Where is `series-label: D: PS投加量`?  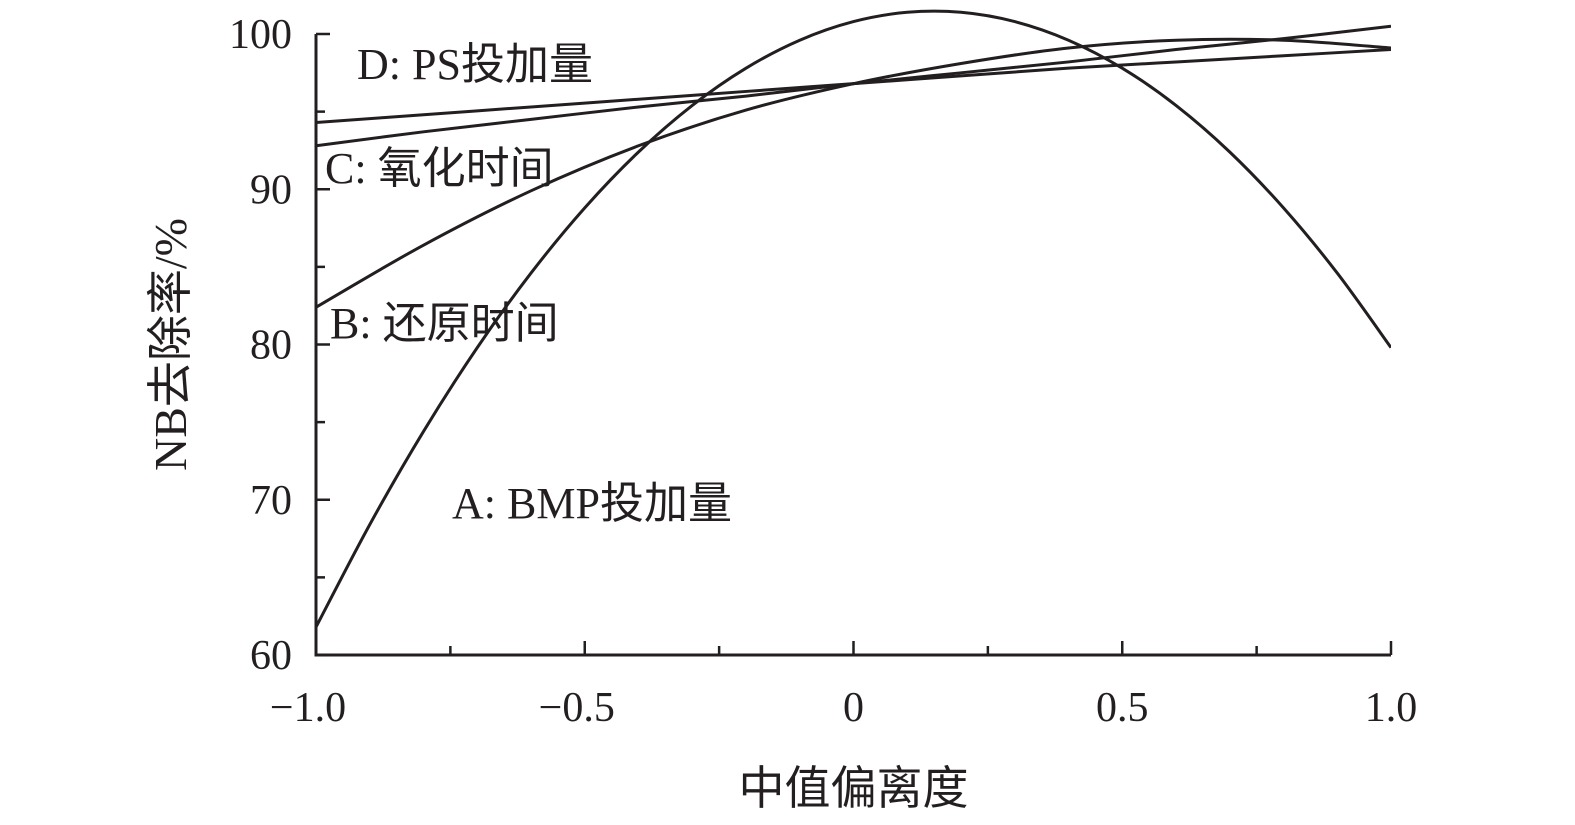
series-label: D: PS投加量 is located at coordinates (475, 64).